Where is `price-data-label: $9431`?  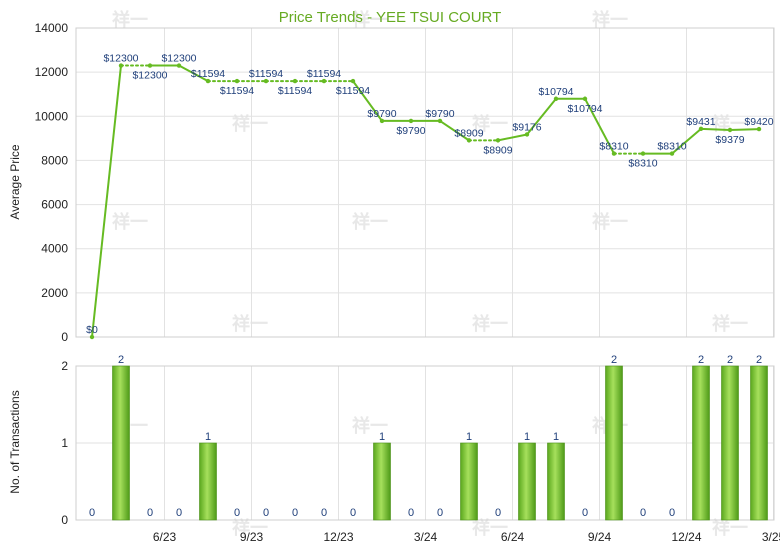 price-data-label: $9431 is located at coordinates (700, 122).